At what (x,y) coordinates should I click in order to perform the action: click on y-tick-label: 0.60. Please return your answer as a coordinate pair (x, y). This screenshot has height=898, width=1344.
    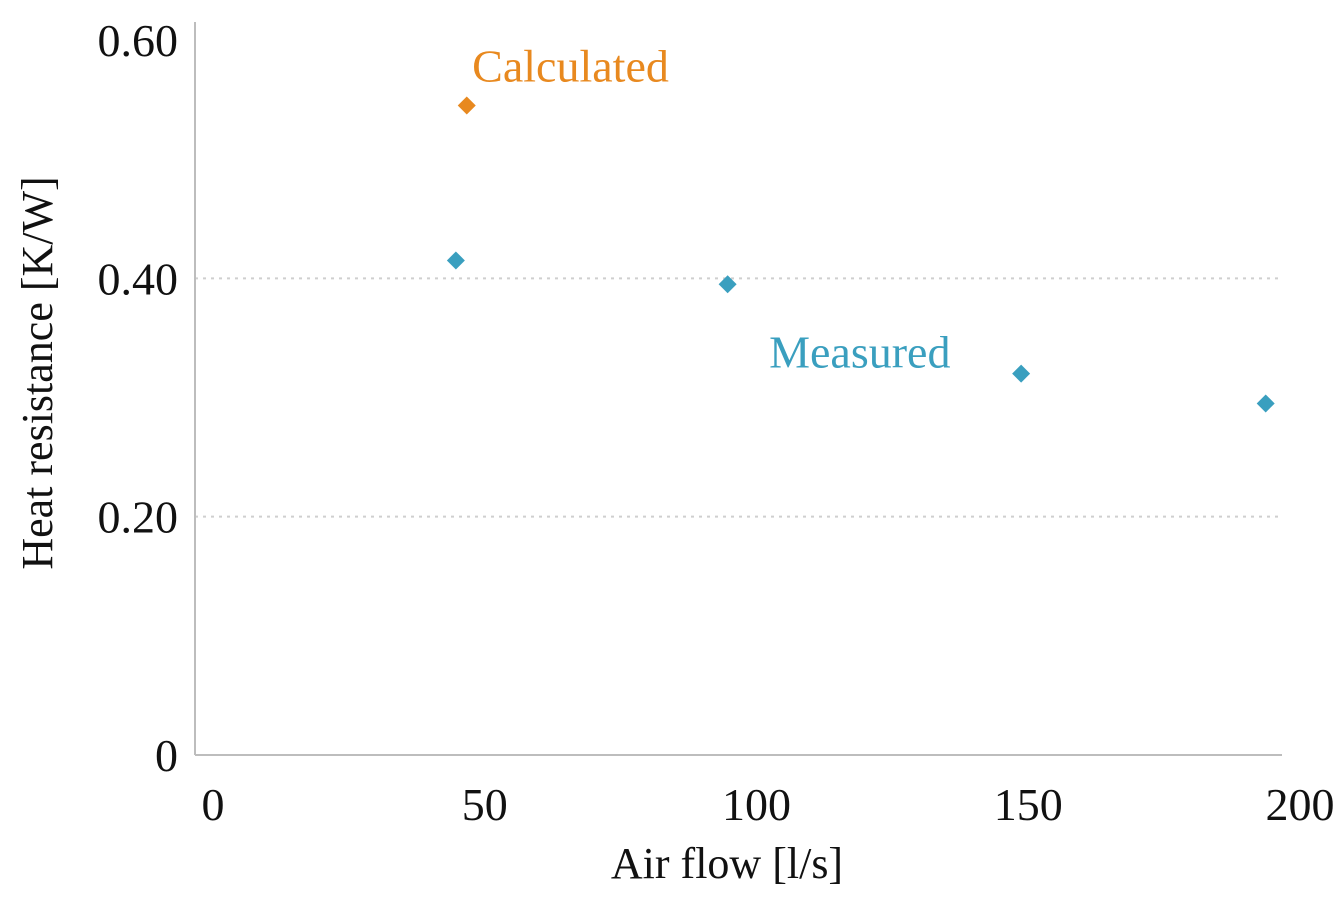
    Looking at the image, I should click on (138, 40).